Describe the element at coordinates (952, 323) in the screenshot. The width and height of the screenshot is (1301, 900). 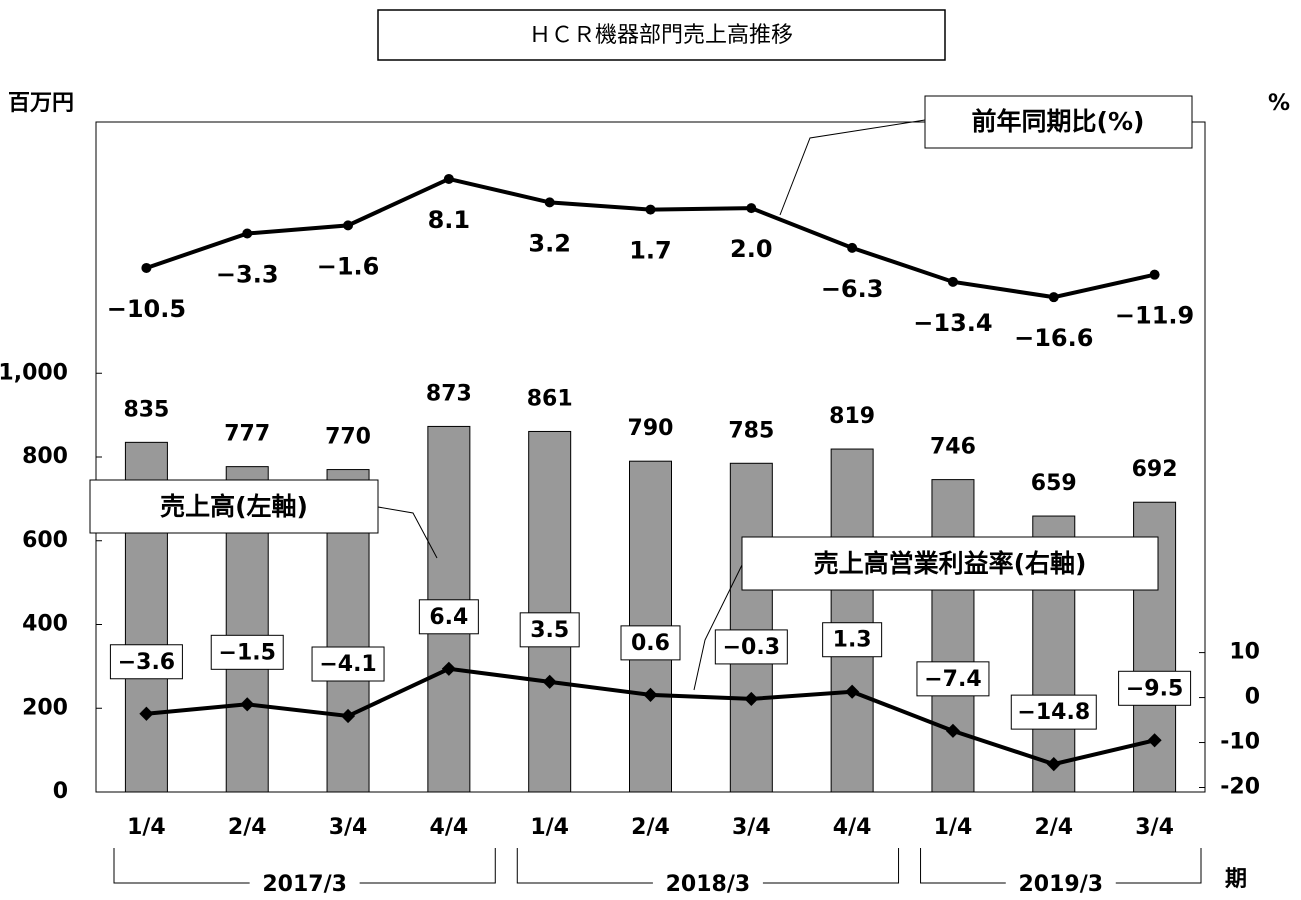
I see `value-label: −13.4` at that location.